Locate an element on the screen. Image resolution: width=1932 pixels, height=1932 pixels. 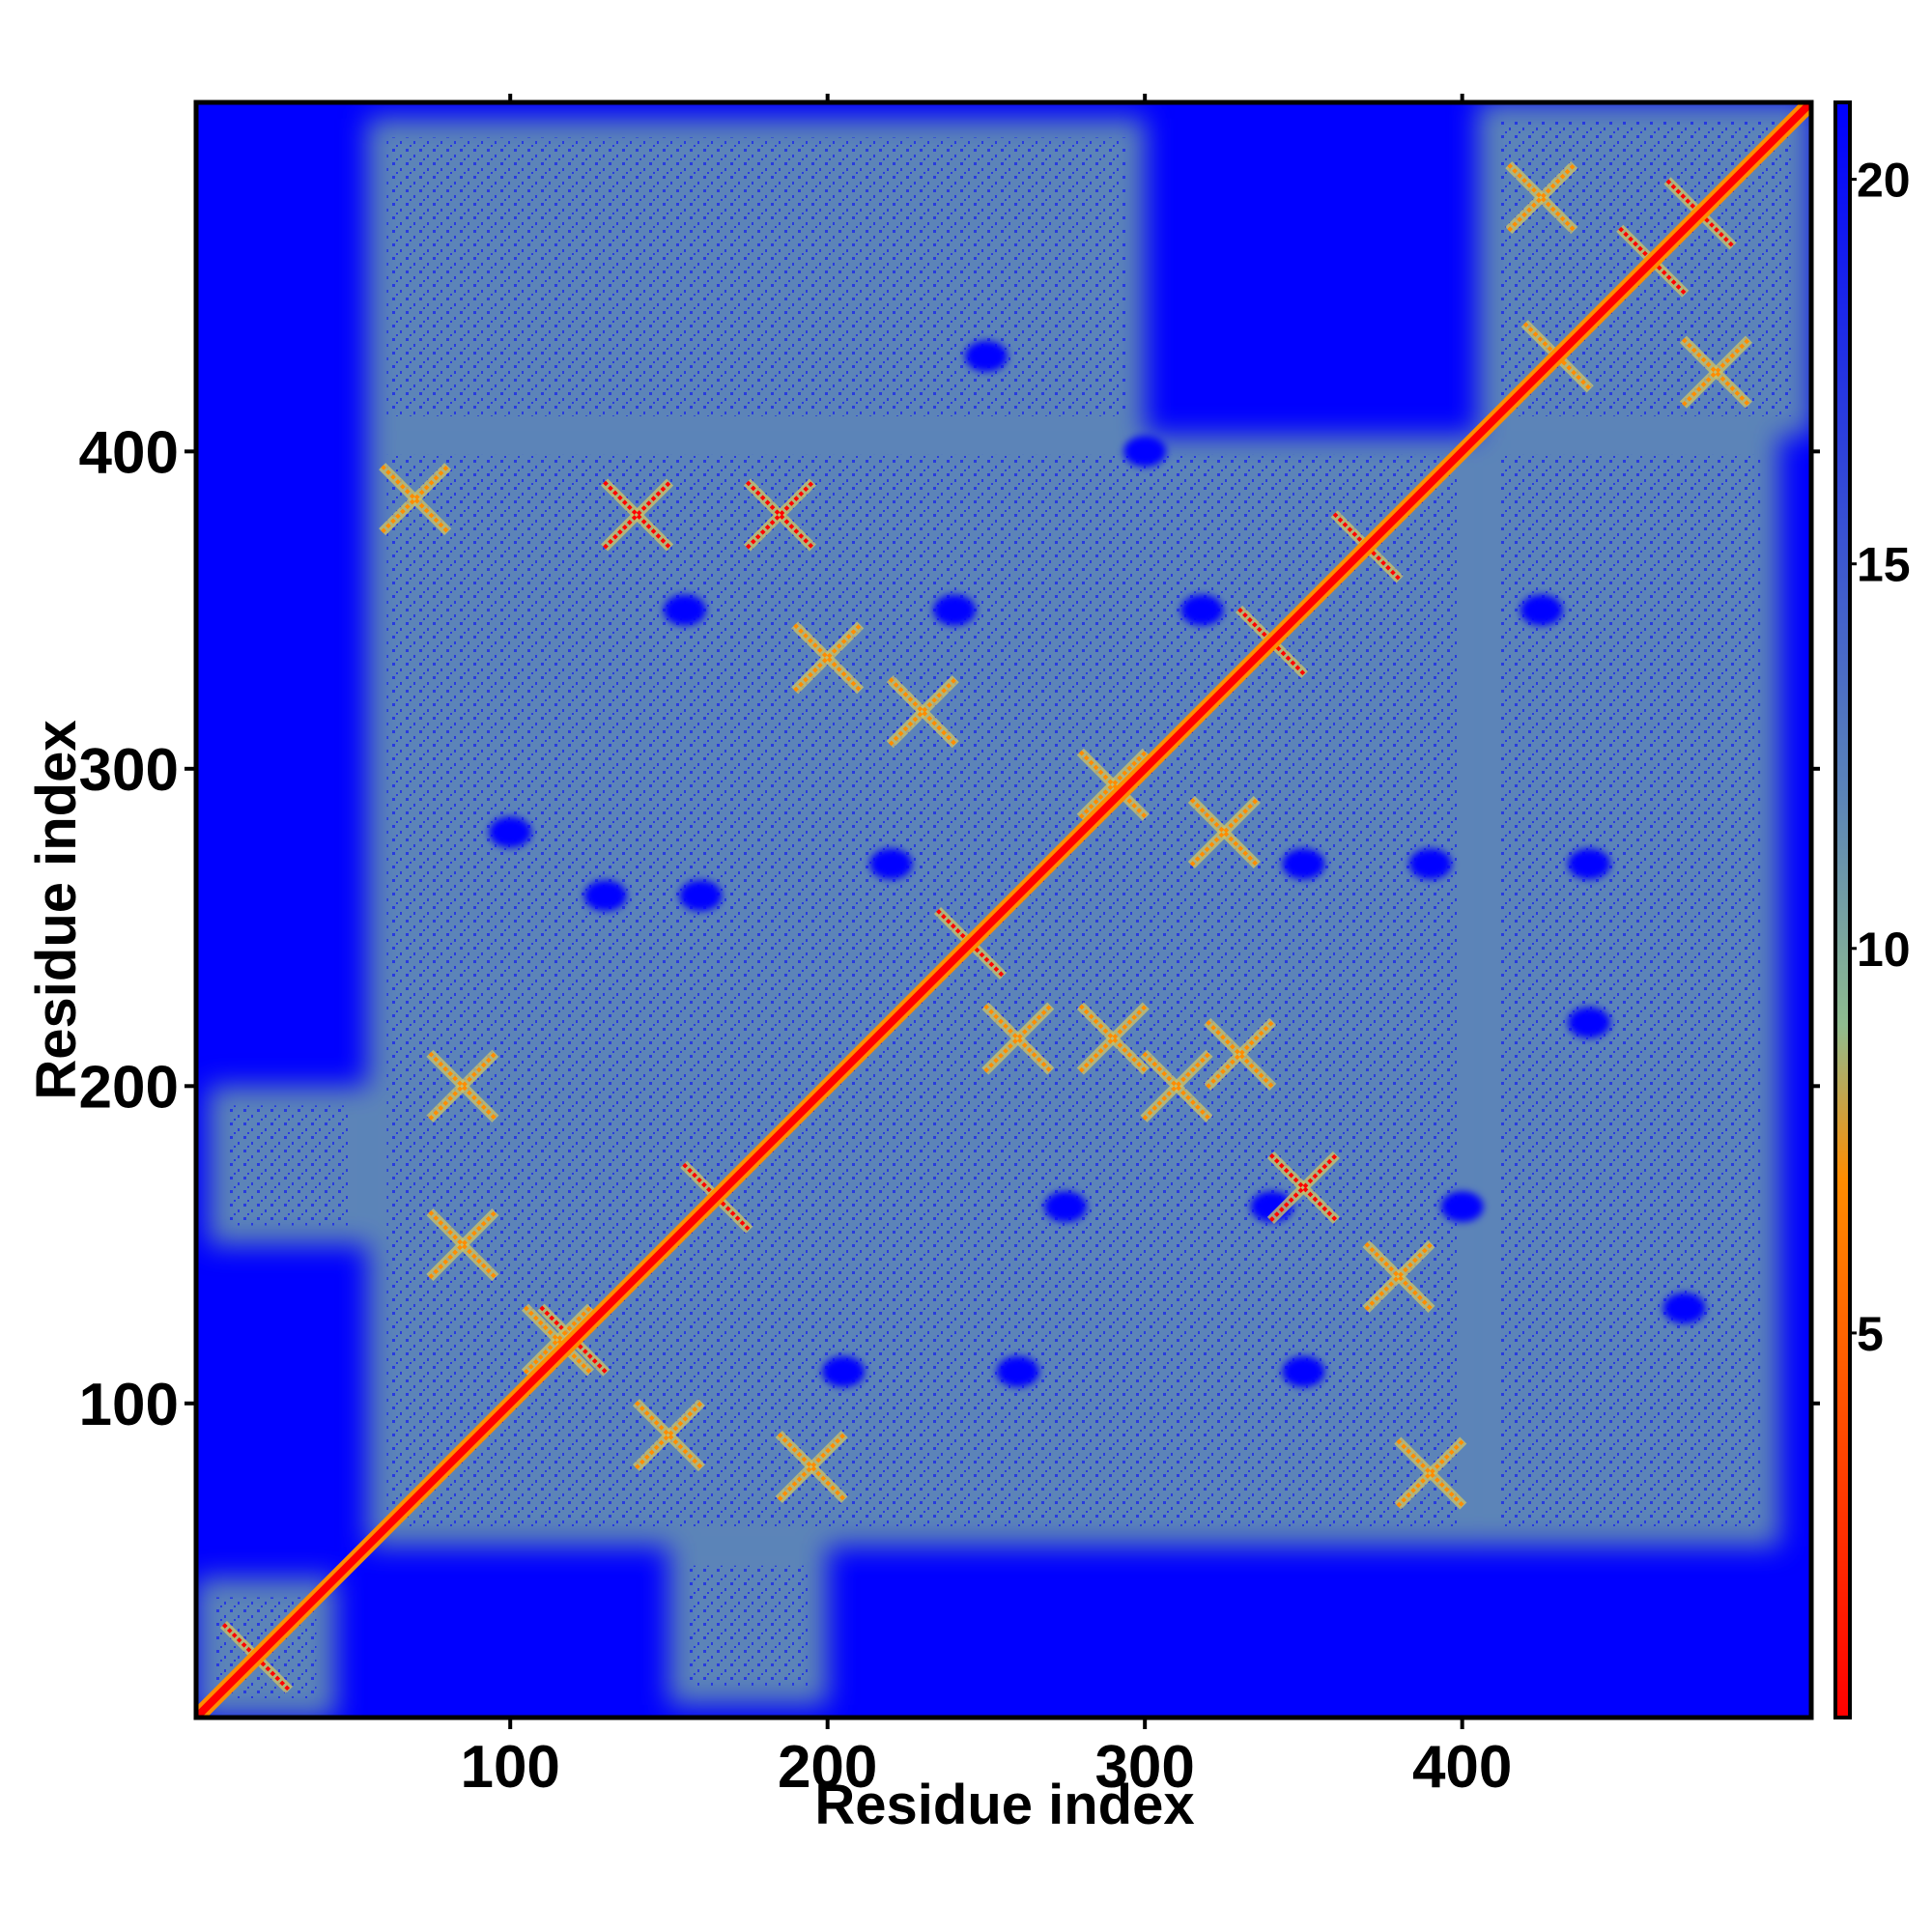
x-tick-label: 100 is located at coordinates (510, 1767).